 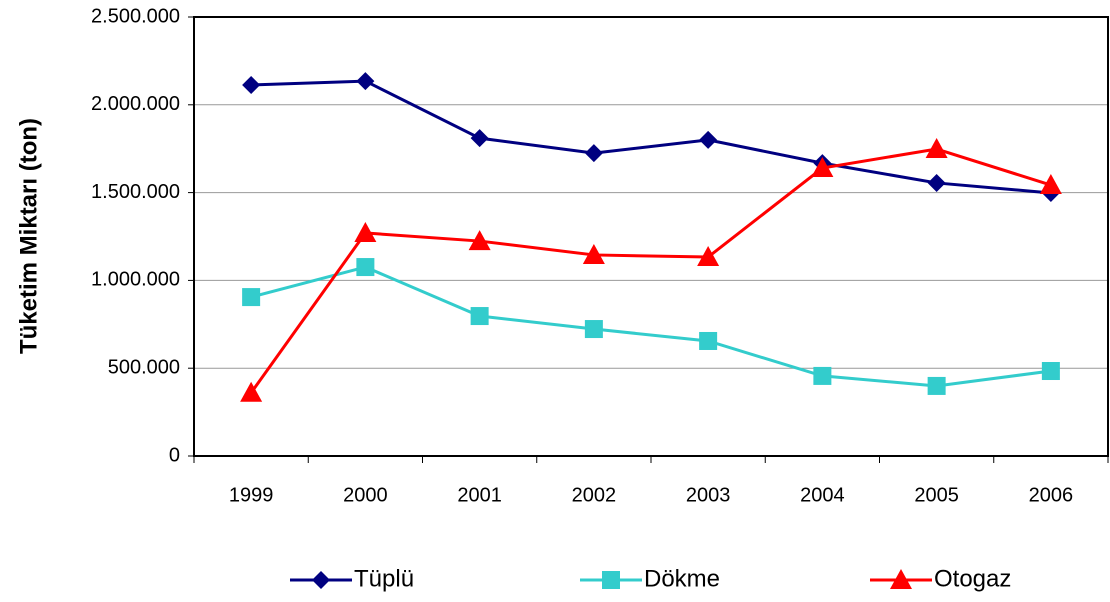 What do you see at coordinates (1051, 495) in the screenshot?
I see `x-tick-label: 2006` at bounding box center [1051, 495].